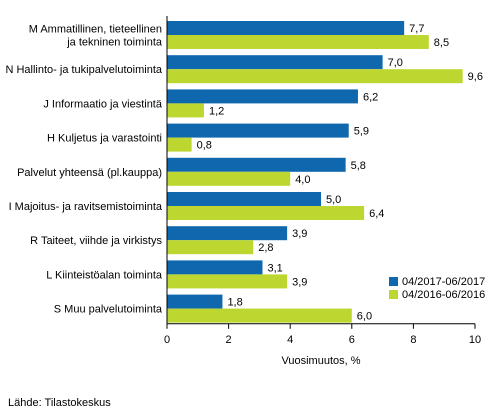 The height and width of the screenshot is (416, 500). I want to click on value-label-series2-8: 6,0, so click(364, 317).